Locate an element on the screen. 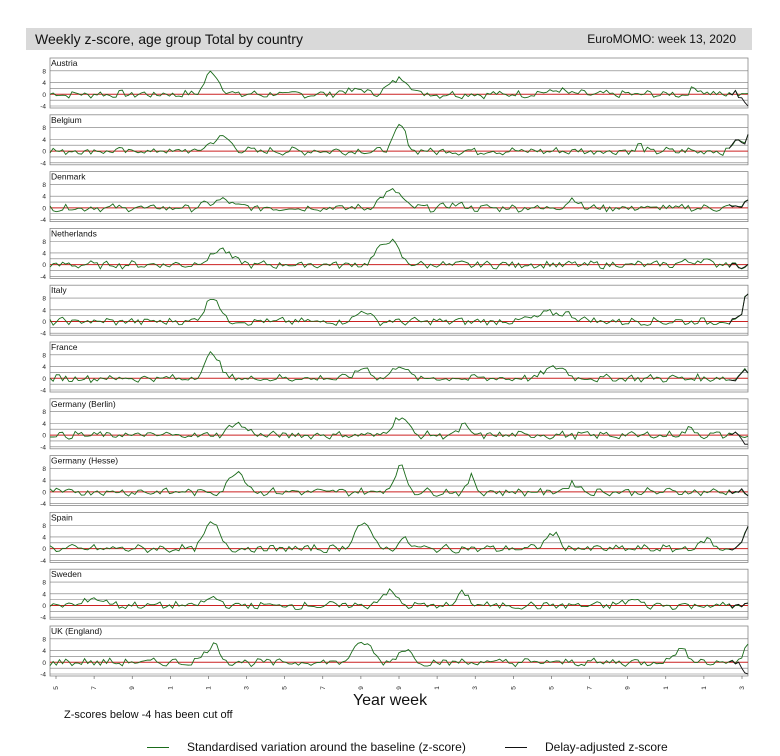 This screenshot has height=756, width=780. zscore-line-germany-hesse is located at coordinates (399, 480).